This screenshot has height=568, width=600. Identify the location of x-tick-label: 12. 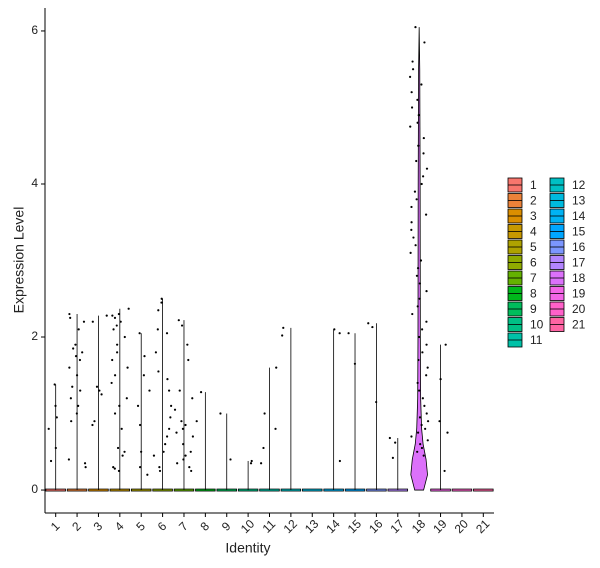
(291, 527).